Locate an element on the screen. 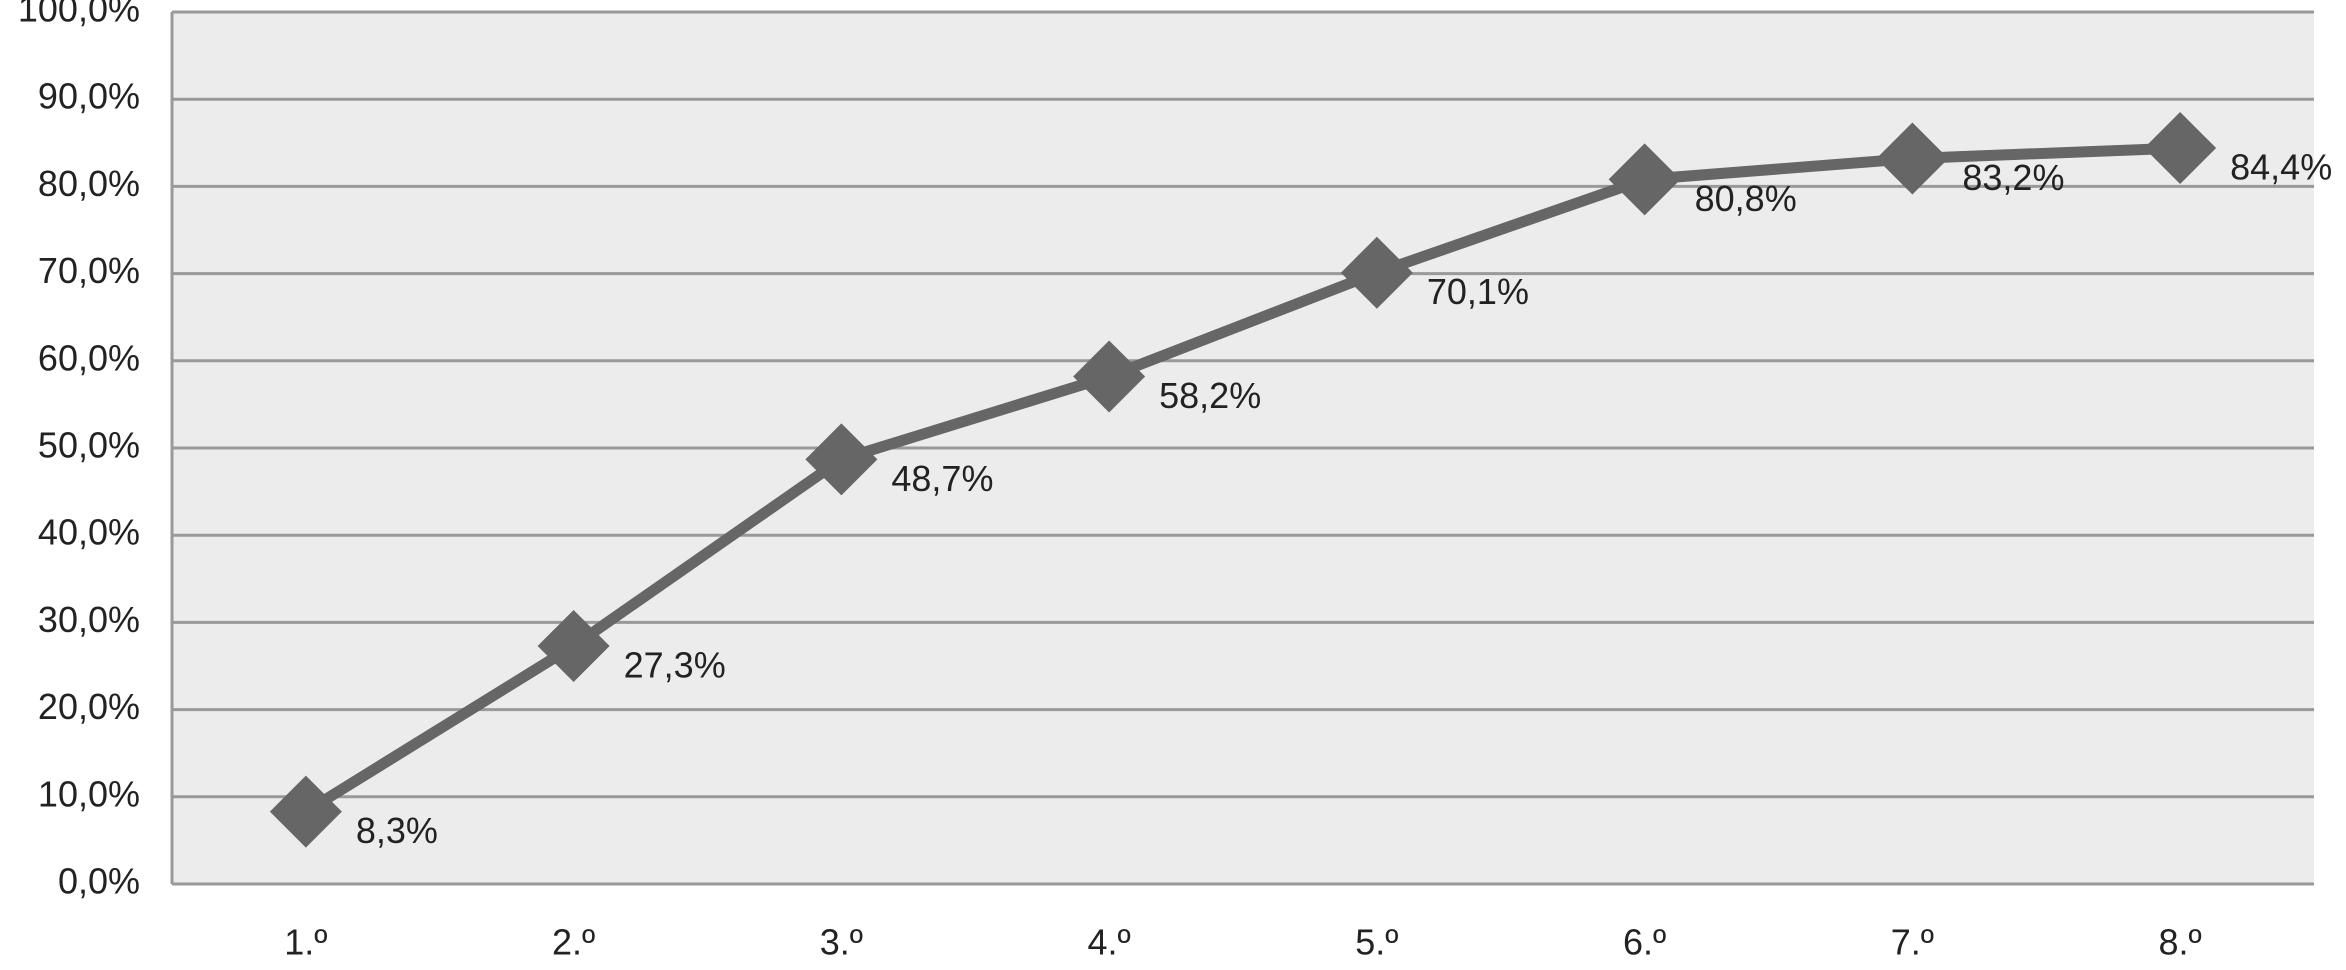 This screenshot has height=970, width=2346. data-label: 8,3% is located at coordinates (397, 830).